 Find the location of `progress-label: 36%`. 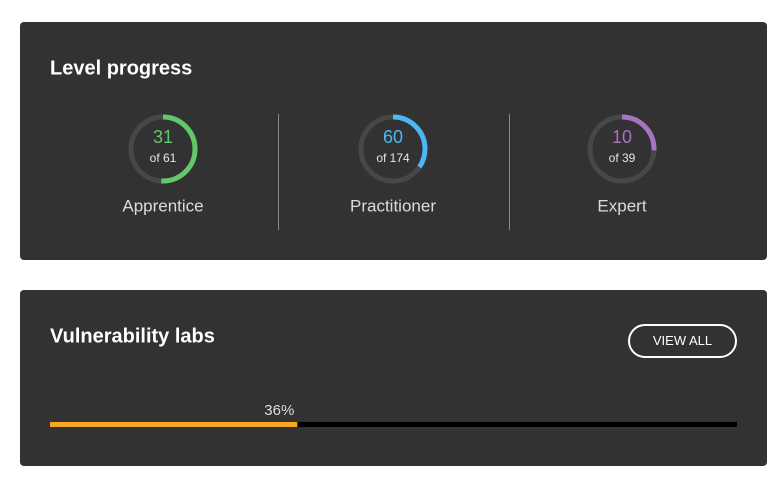

progress-label: 36% is located at coordinates (279, 410).